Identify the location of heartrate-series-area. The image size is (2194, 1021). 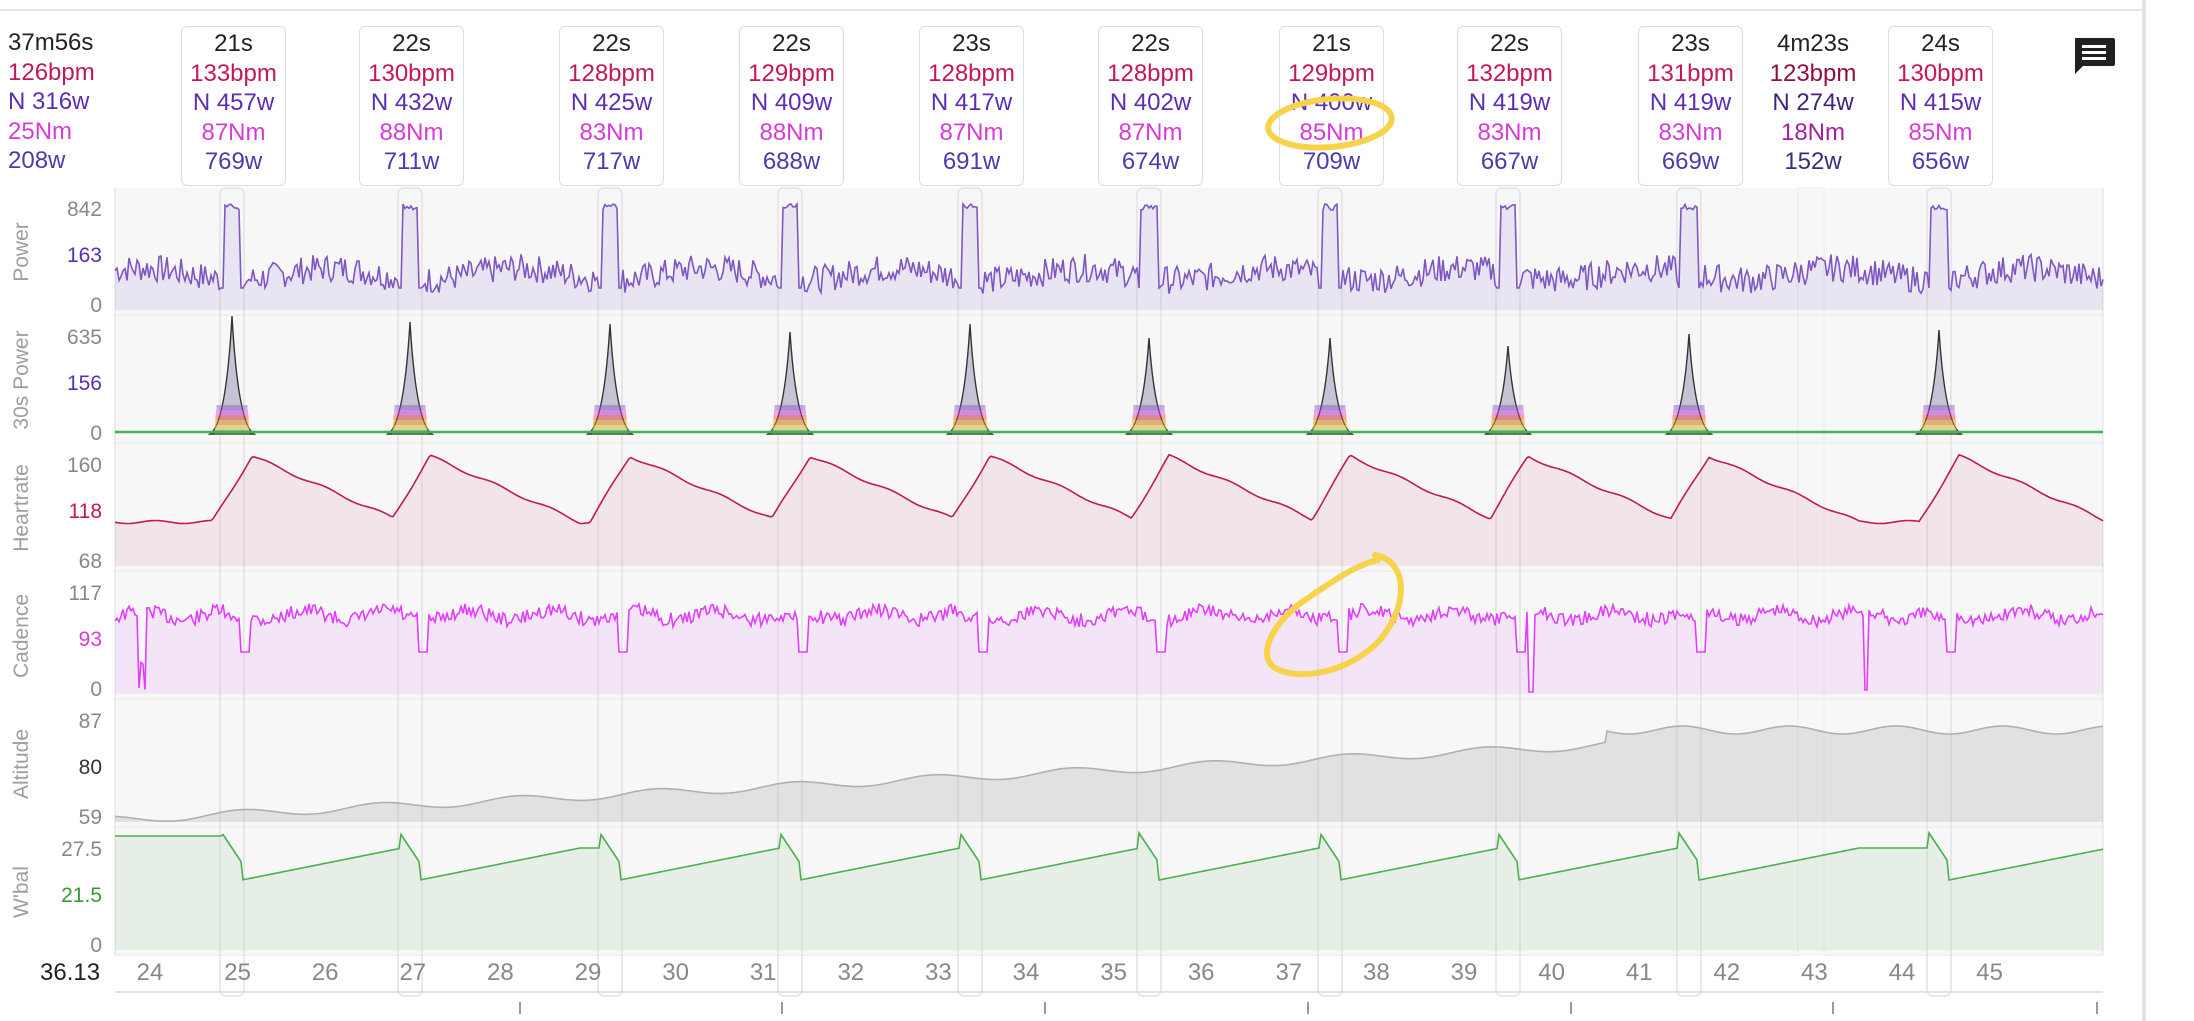
(1109, 510).